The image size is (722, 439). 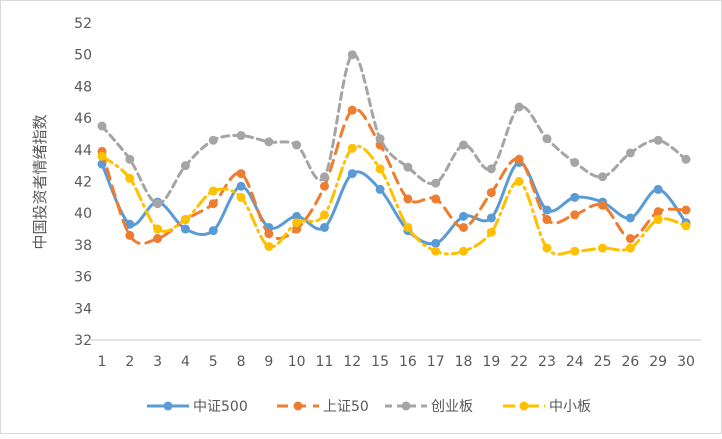 I want to click on x-tick-label: 5, so click(x=213, y=362).